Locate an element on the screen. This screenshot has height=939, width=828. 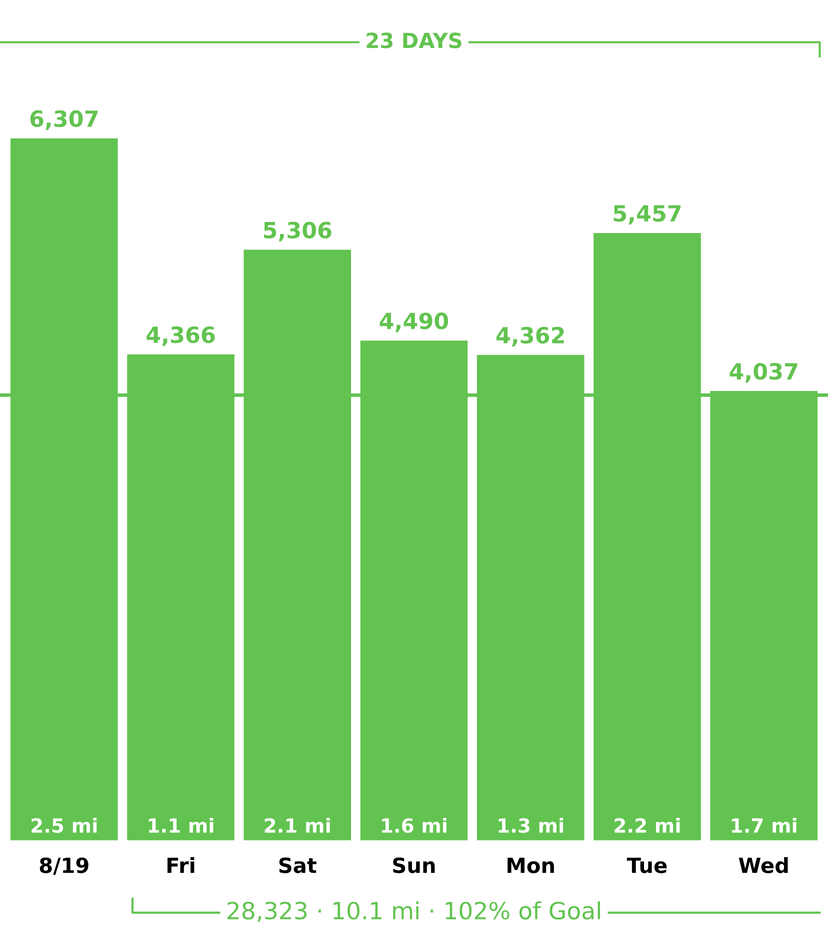
annotation: 1.3 mi is located at coordinates (531, 825).